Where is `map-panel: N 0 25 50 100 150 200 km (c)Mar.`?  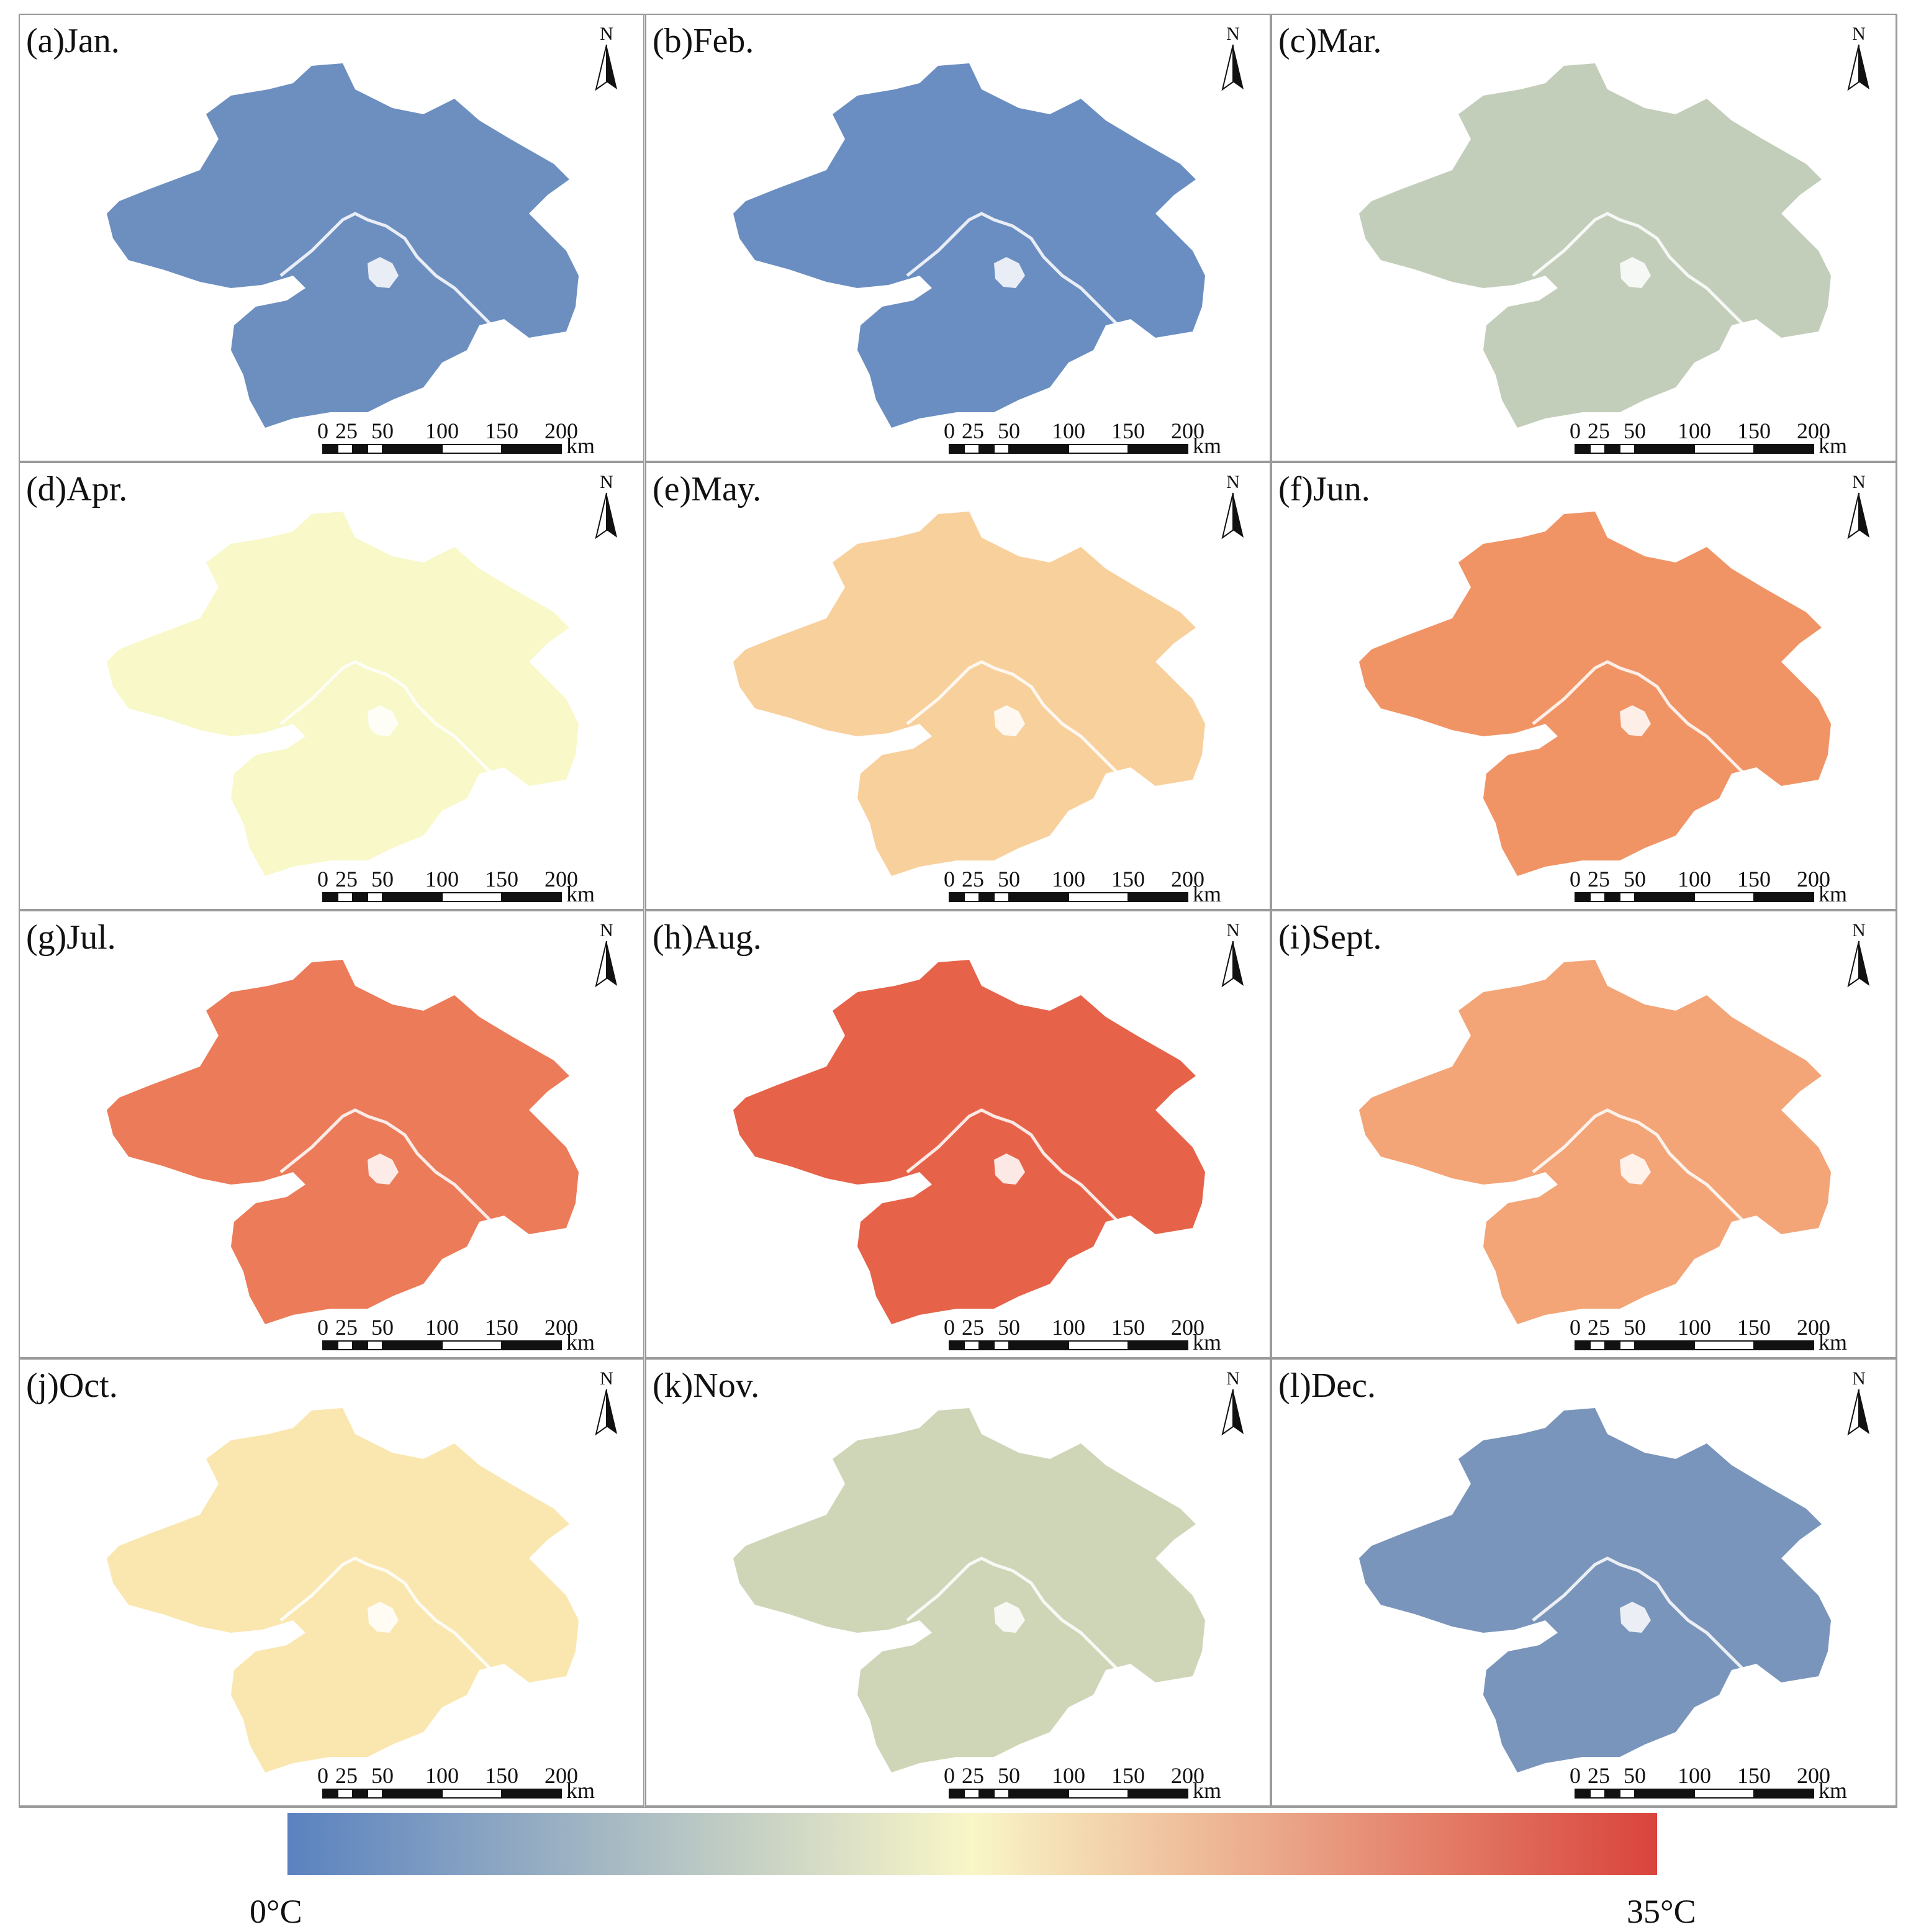 map-panel: N 0 25 50 100 150 200 km (c)Mar. is located at coordinates (1584, 238).